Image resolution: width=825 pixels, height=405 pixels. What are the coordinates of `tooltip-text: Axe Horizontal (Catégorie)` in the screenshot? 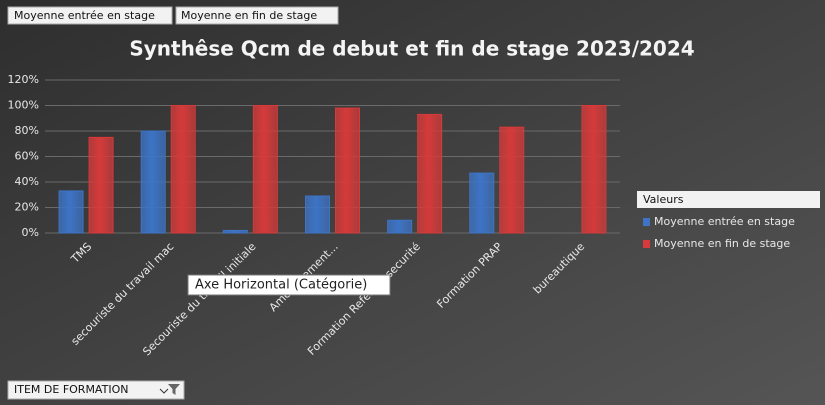 It's located at (281, 285).